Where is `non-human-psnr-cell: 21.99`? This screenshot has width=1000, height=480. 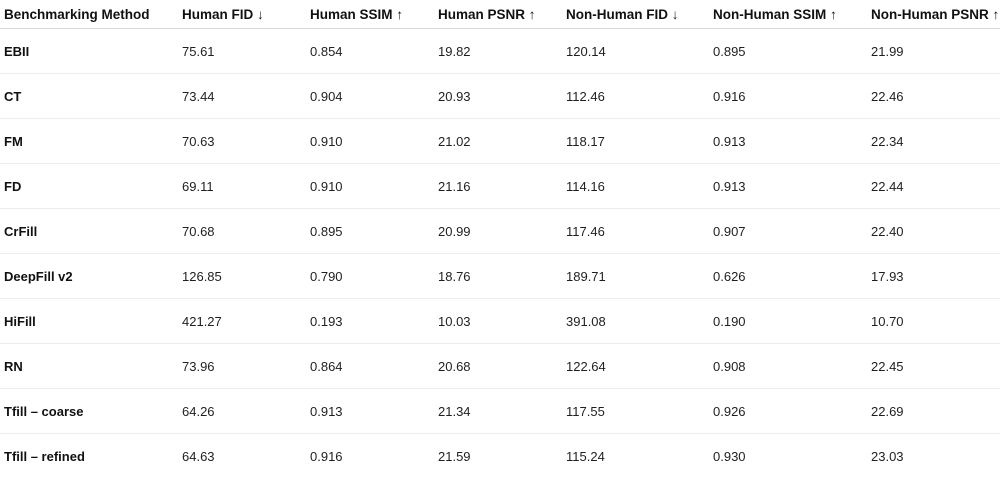
non-human-psnr-cell: 21.99 is located at coordinates (933, 51).